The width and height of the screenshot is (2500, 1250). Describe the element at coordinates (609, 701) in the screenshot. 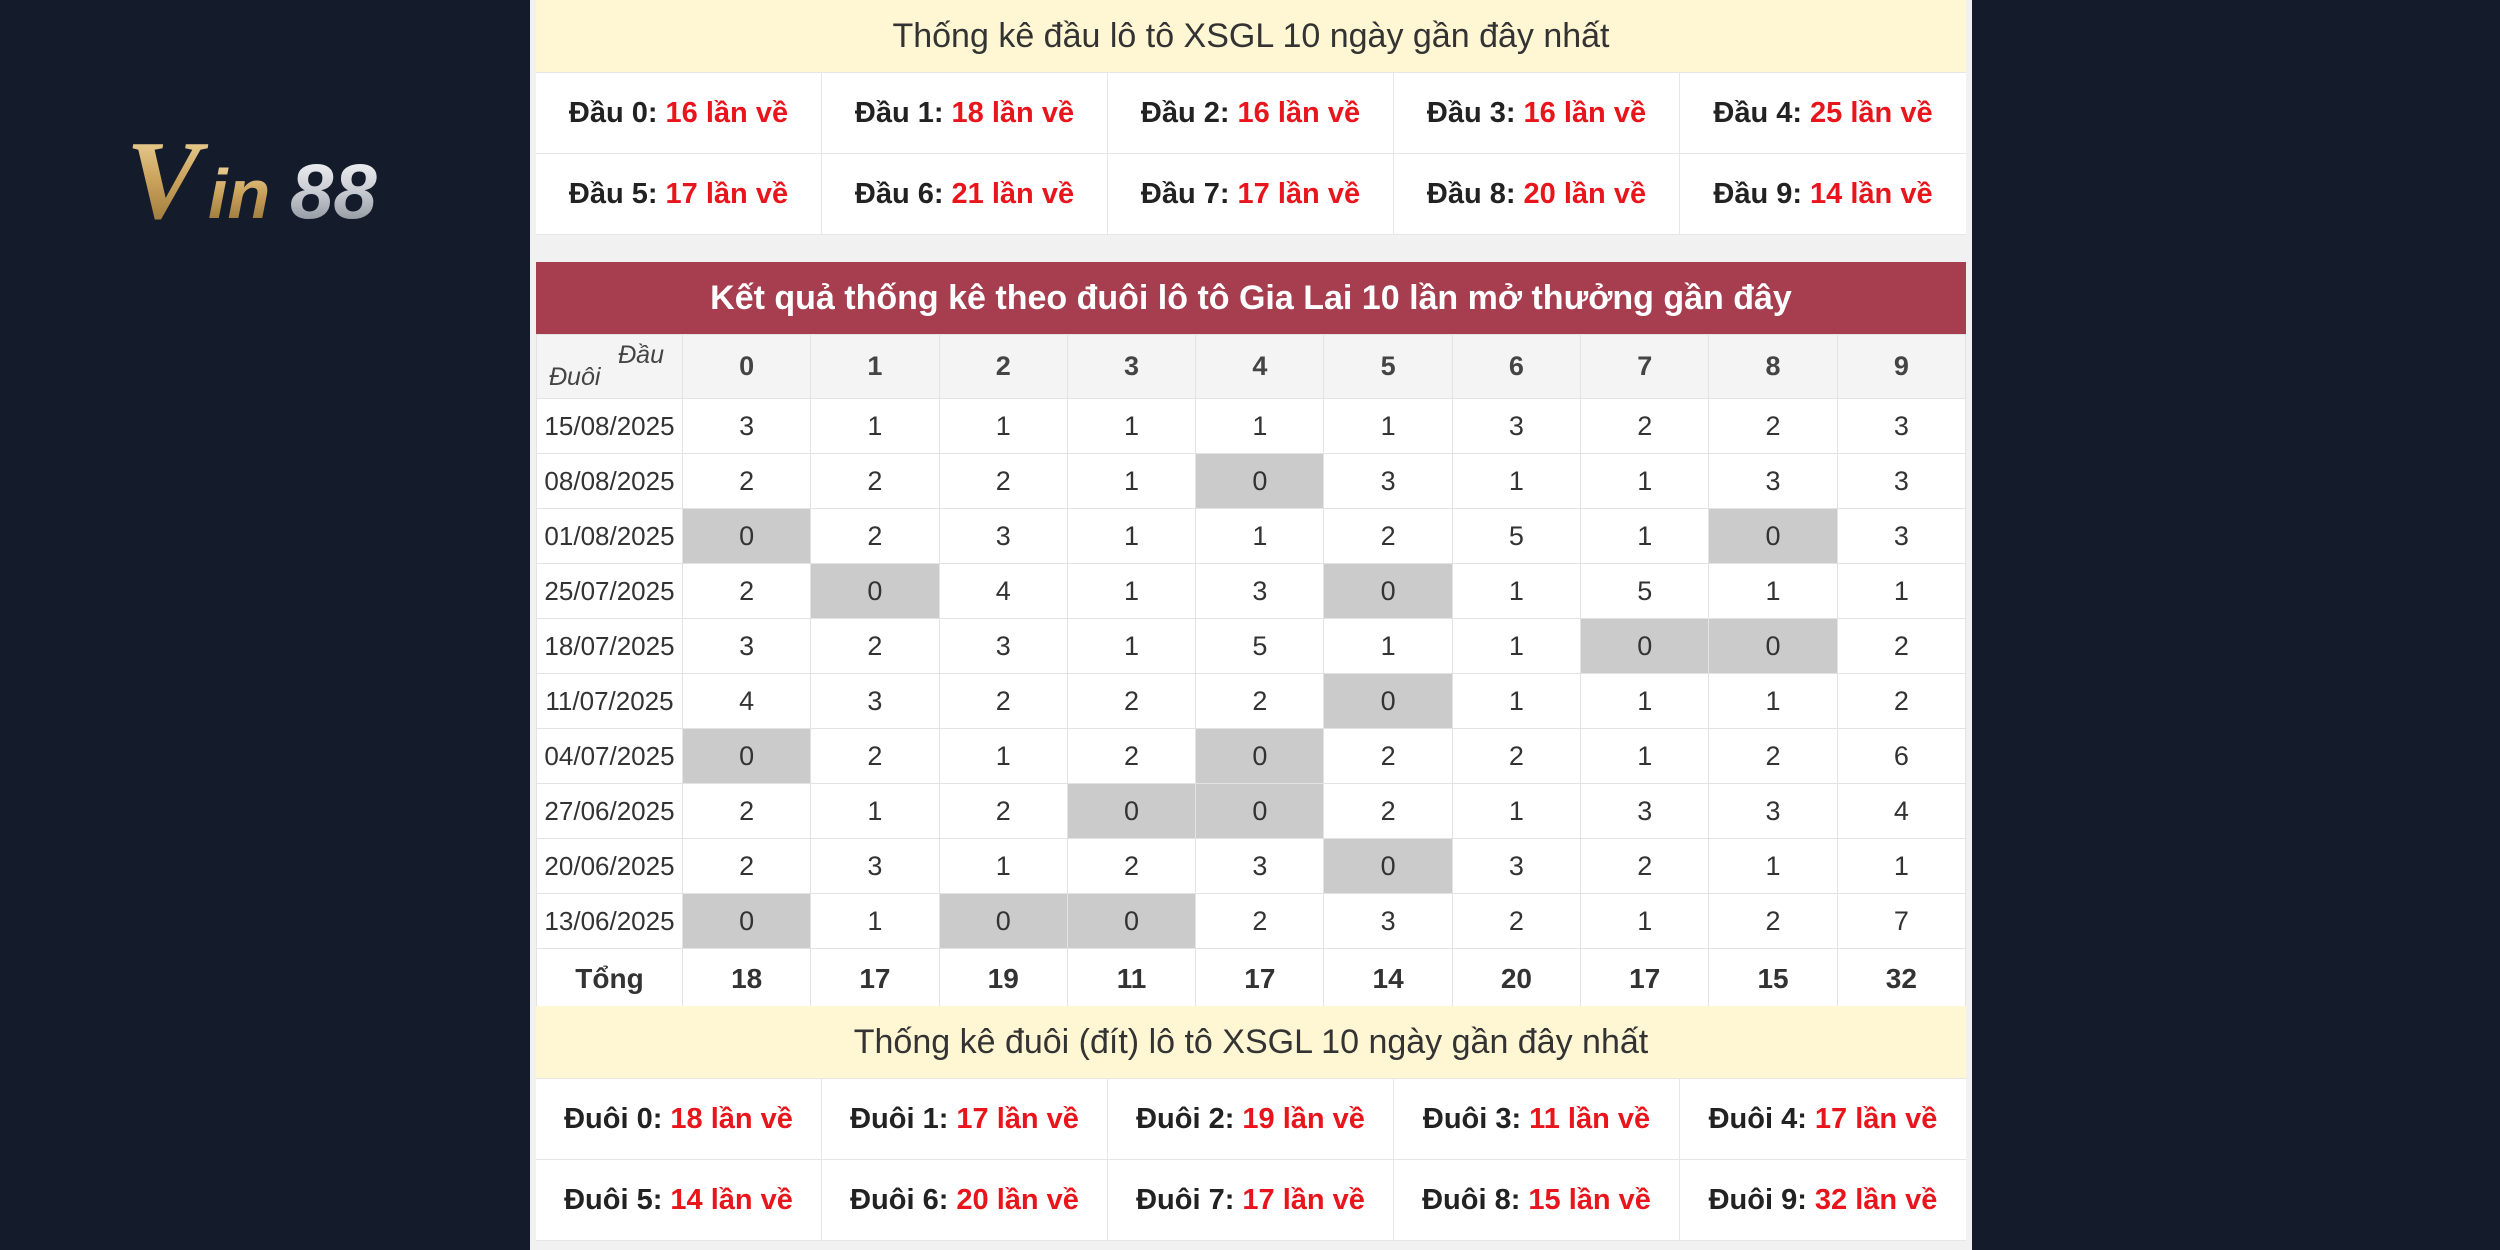

I see `row-date: 11/07/2025` at that location.